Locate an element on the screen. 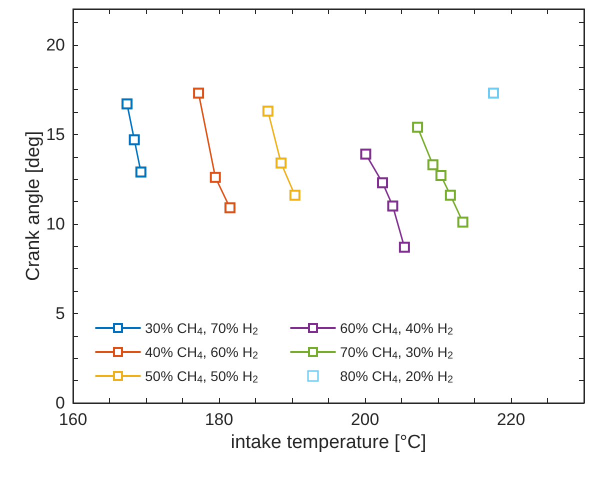  y-tick-label: 10 is located at coordinates (55, 224).